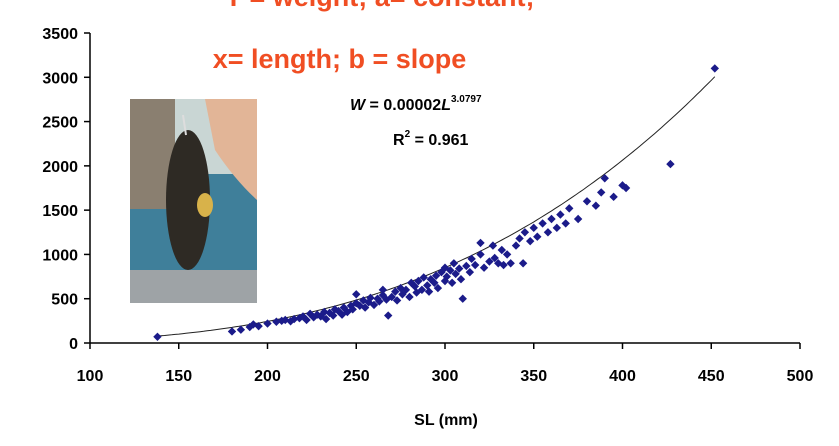 The width and height of the screenshot is (839, 446). I want to click on y-tick-label: 0, so click(73, 344).